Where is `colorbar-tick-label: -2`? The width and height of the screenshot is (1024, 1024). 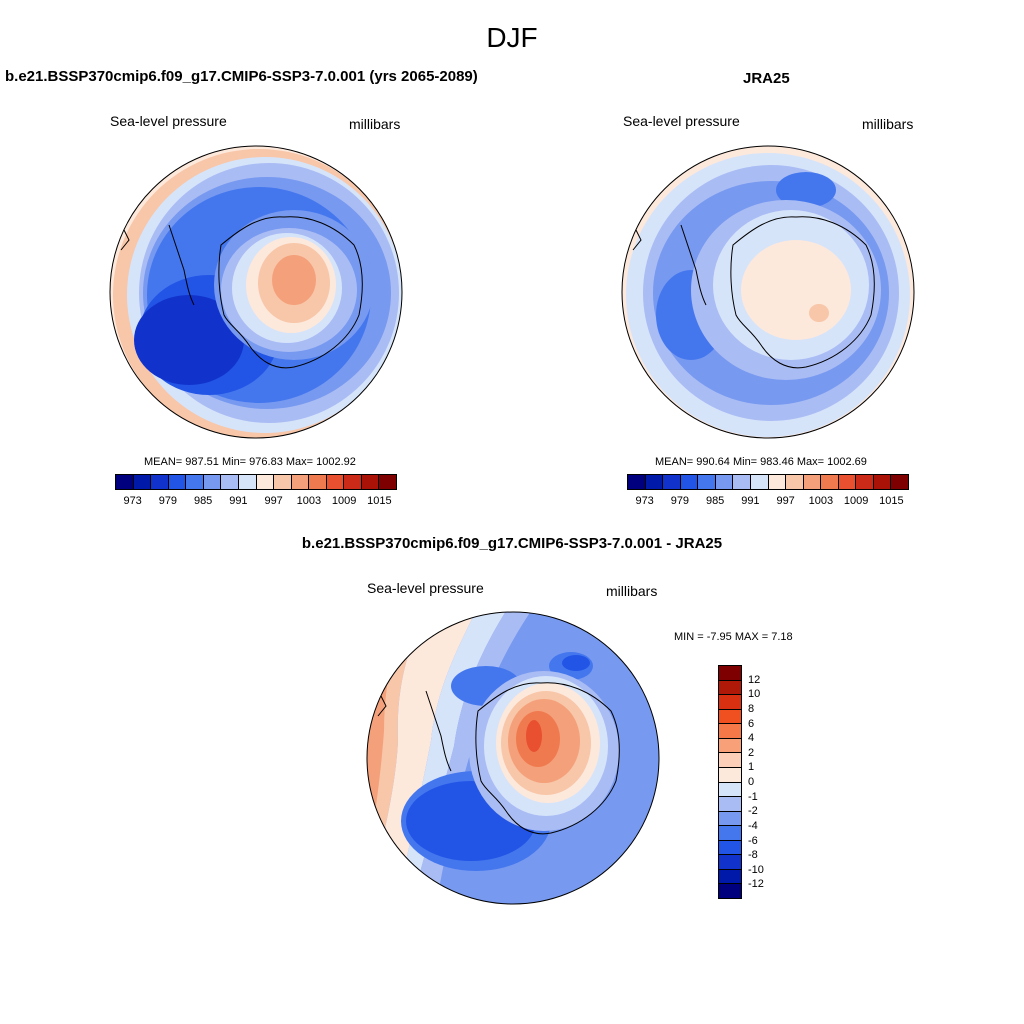
colorbar-tick-label: -2 is located at coordinates (753, 811).